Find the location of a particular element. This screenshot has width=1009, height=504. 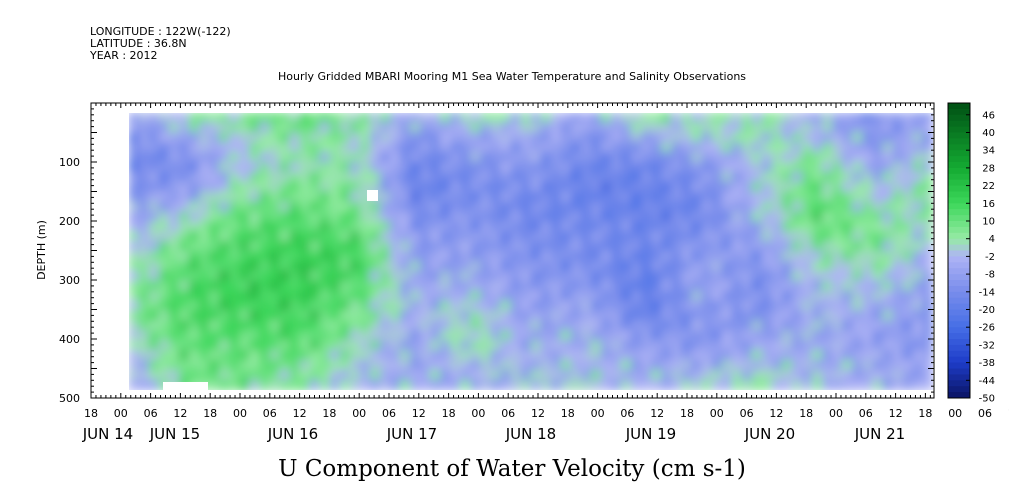

x-date-label: JUN 17 is located at coordinates (411, 434).